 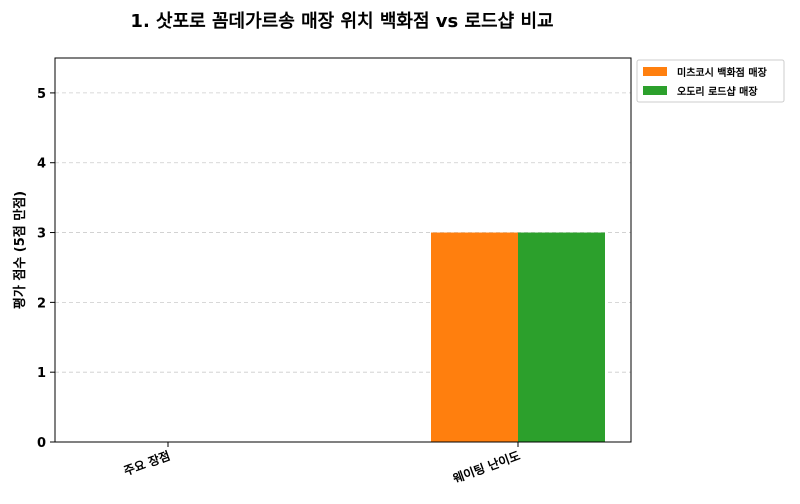 I want to click on legend-label: 미츠코시 백화점 매장, so click(x=722, y=72).